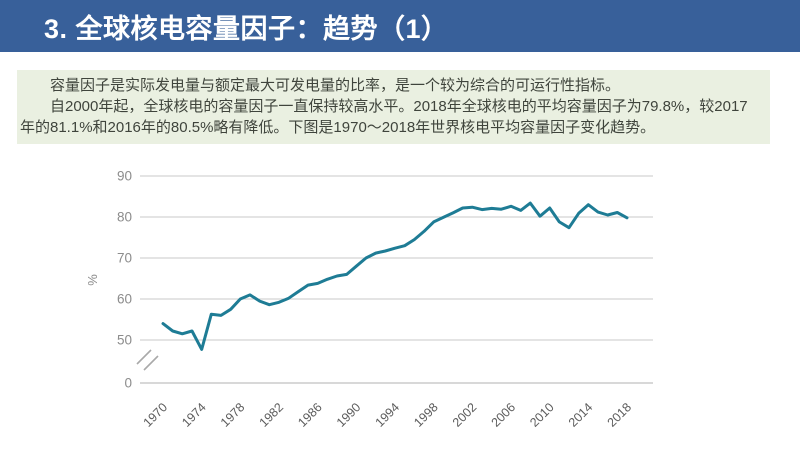 This screenshot has height=450, width=800. What do you see at coordinates (620, 415) in the screenshot?
I see `x-tick-label: 2018` at bounding box center [620, 415].